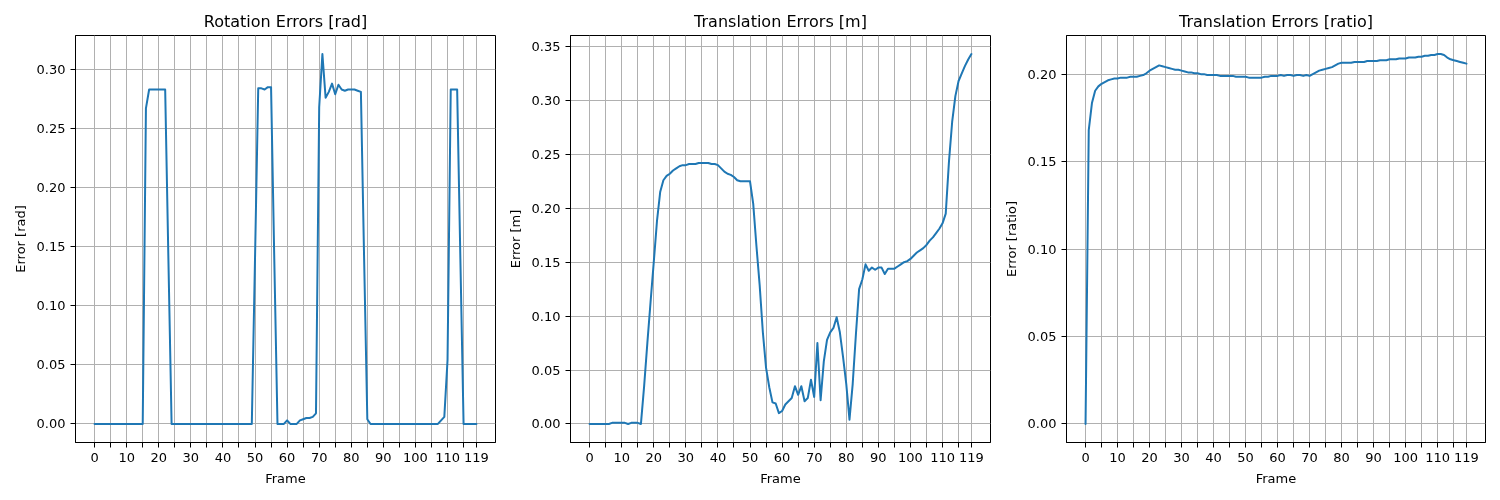  What do you see at coordinates (20, 239) in the screenshot?
I see `y-axis-title: Error [rad]` at bounding box center [20, 239].